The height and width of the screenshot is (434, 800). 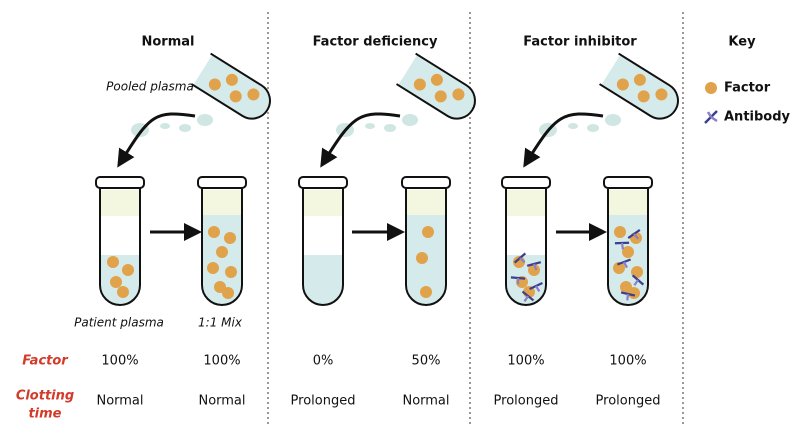 I want to click on column-title: Normal, so click(x=168, y=42).